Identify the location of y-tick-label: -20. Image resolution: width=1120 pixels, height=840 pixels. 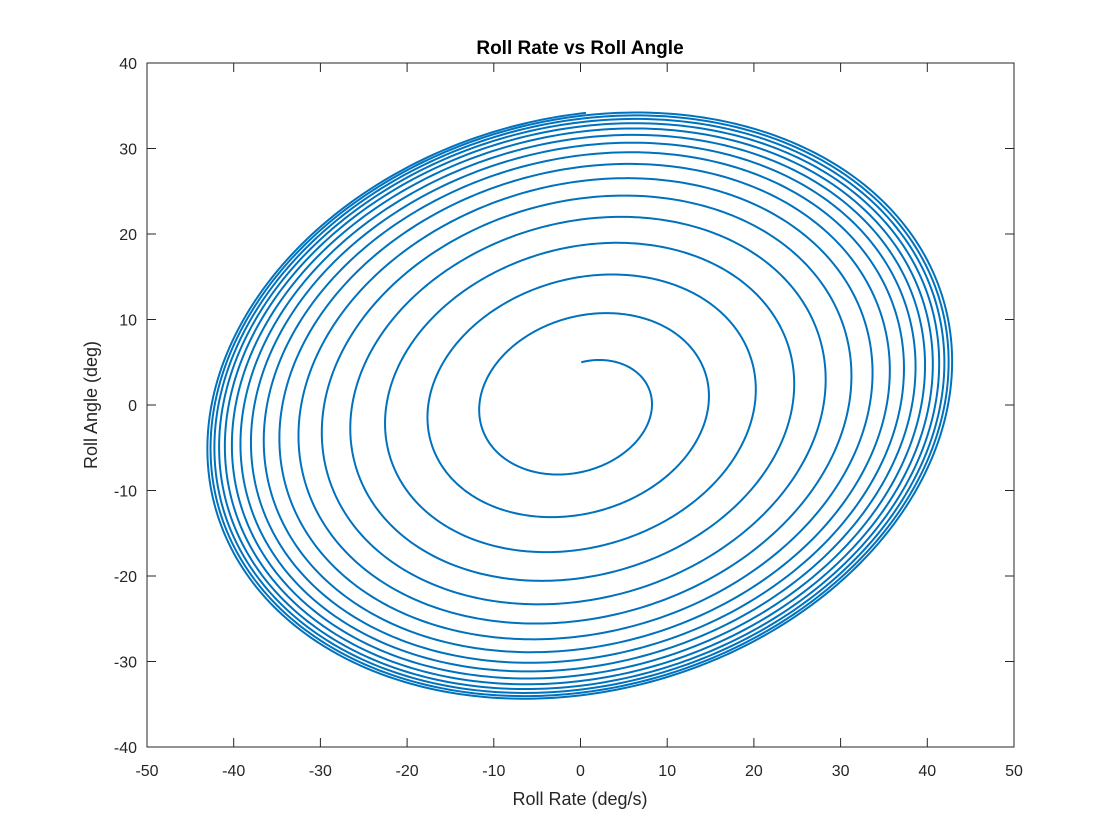
(125, 577).